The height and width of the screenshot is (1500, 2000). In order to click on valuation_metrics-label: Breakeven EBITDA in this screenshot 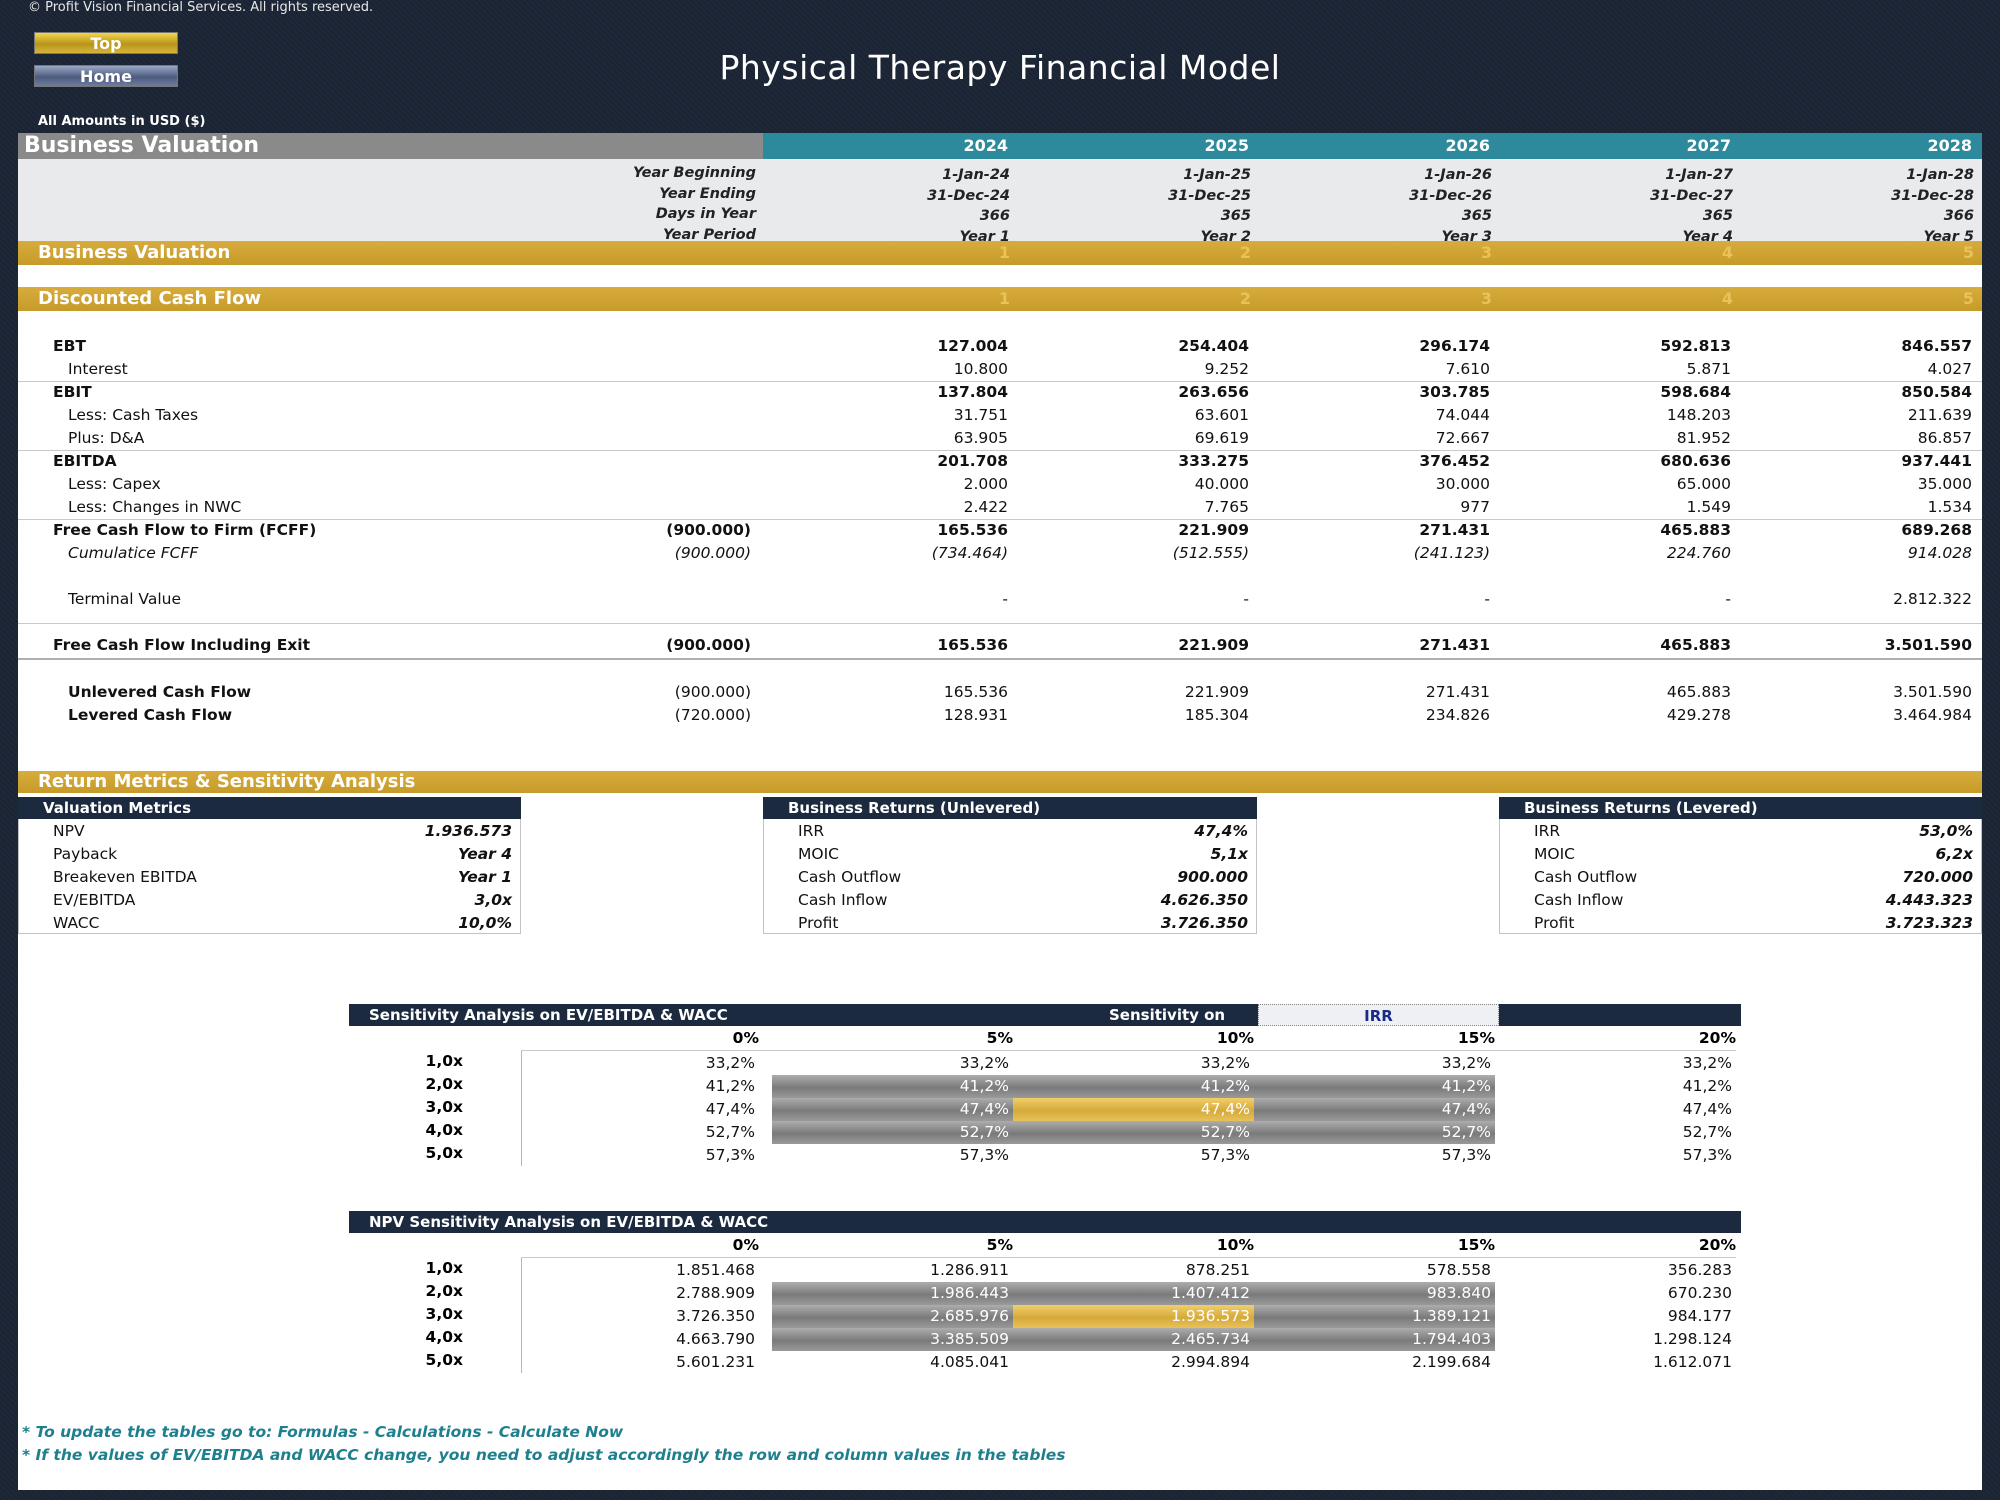, I will do `click(125, 877)`.